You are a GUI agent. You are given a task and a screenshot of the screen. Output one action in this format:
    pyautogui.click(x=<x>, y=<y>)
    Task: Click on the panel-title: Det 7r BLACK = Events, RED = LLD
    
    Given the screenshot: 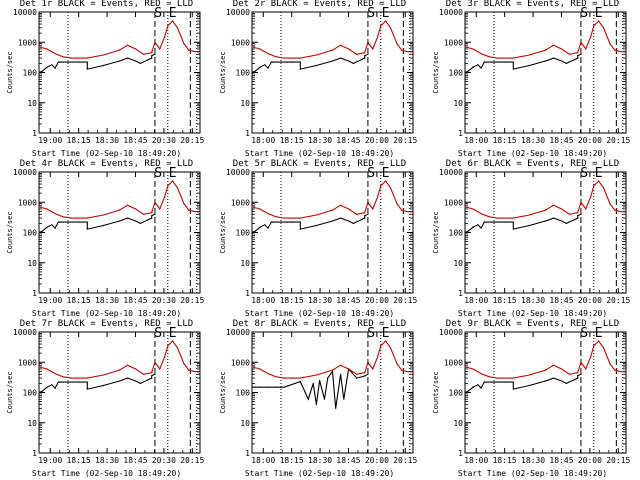 What is the action you would take?
    pyautogui.click(x=106, y=324)
    